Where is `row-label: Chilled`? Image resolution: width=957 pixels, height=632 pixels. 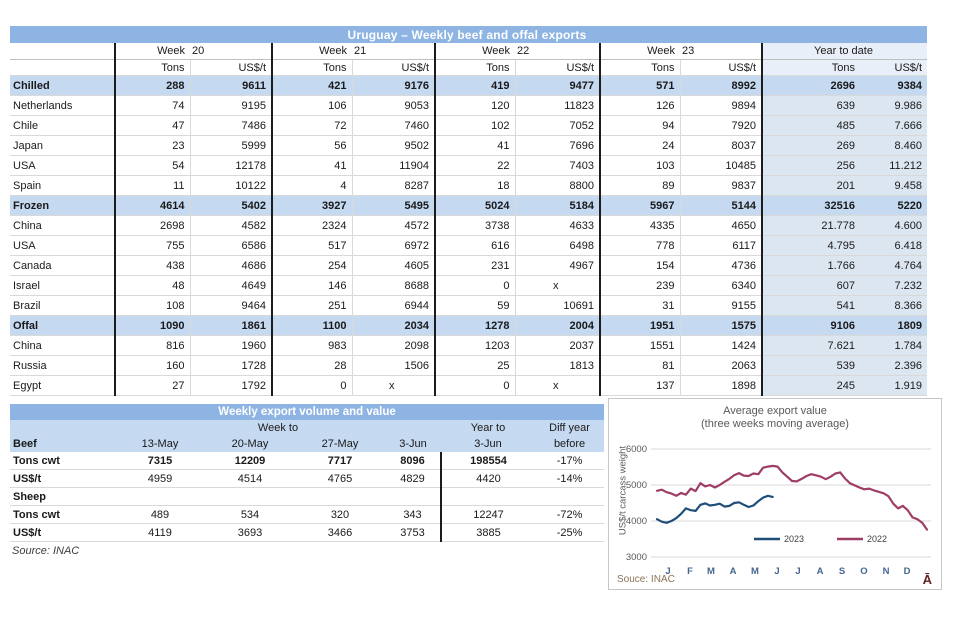 row-label: Chilled is located at coordinates (63, 85).